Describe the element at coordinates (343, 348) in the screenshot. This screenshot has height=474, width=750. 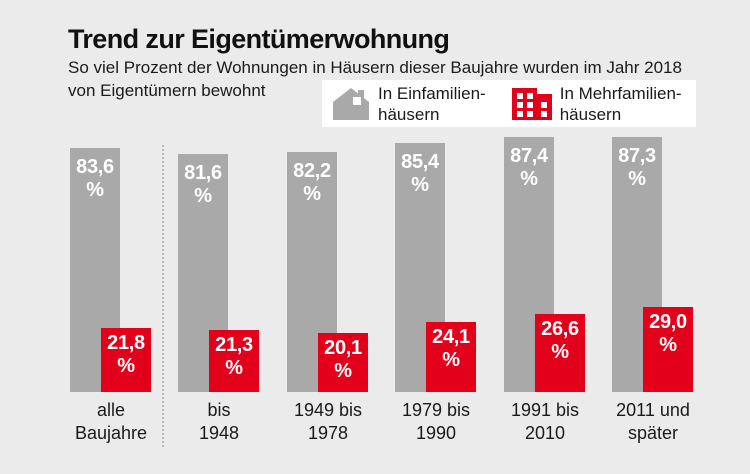
I see `bar-value-number: 20,1` at that location.